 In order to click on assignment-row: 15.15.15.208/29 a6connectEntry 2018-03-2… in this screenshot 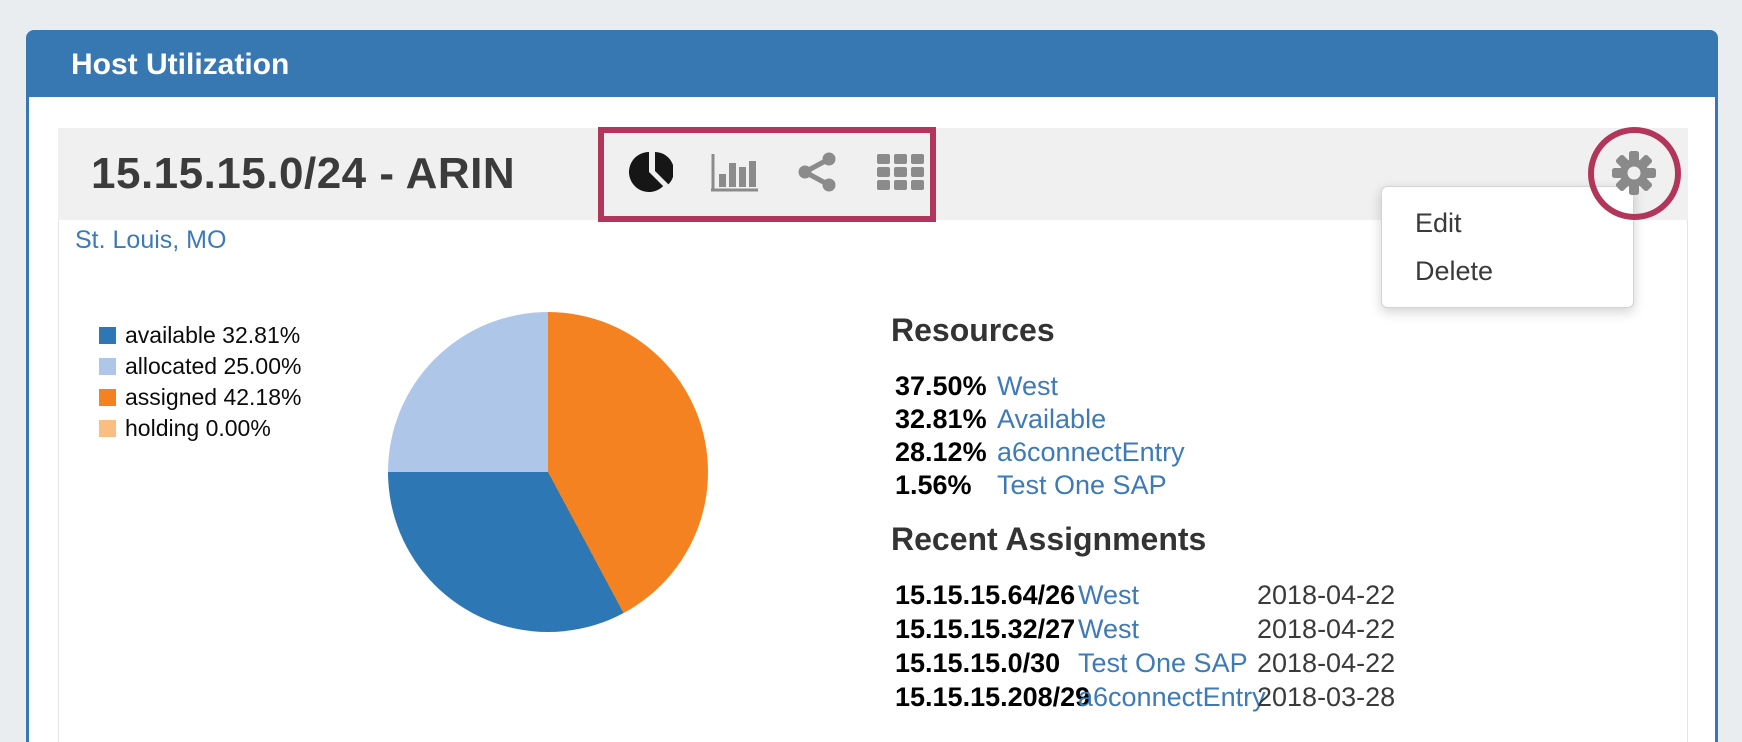, I will do `click(1145, 697)`.